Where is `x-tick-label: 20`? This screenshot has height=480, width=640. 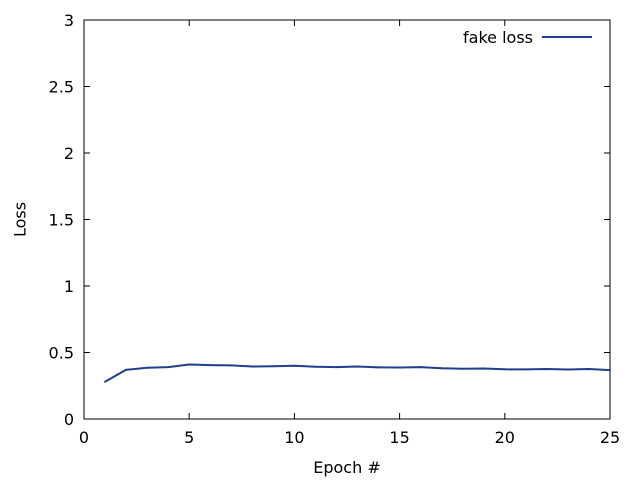
x-tick-label: 20 is located at coordinates (505, 437).